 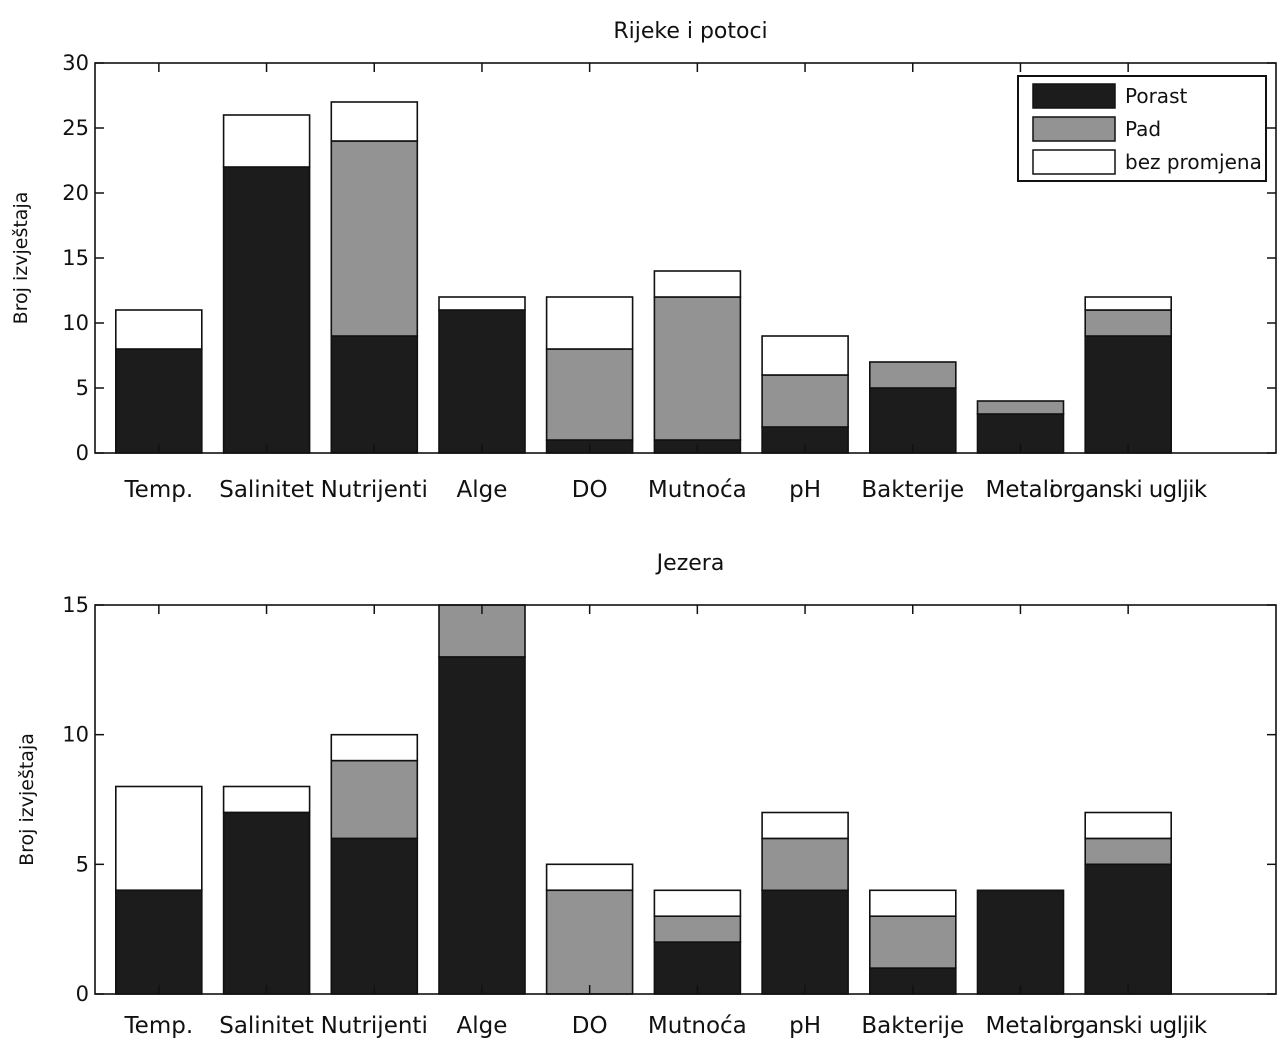 I want to click on bar-2-4-porast, so click(x=482, y=825).